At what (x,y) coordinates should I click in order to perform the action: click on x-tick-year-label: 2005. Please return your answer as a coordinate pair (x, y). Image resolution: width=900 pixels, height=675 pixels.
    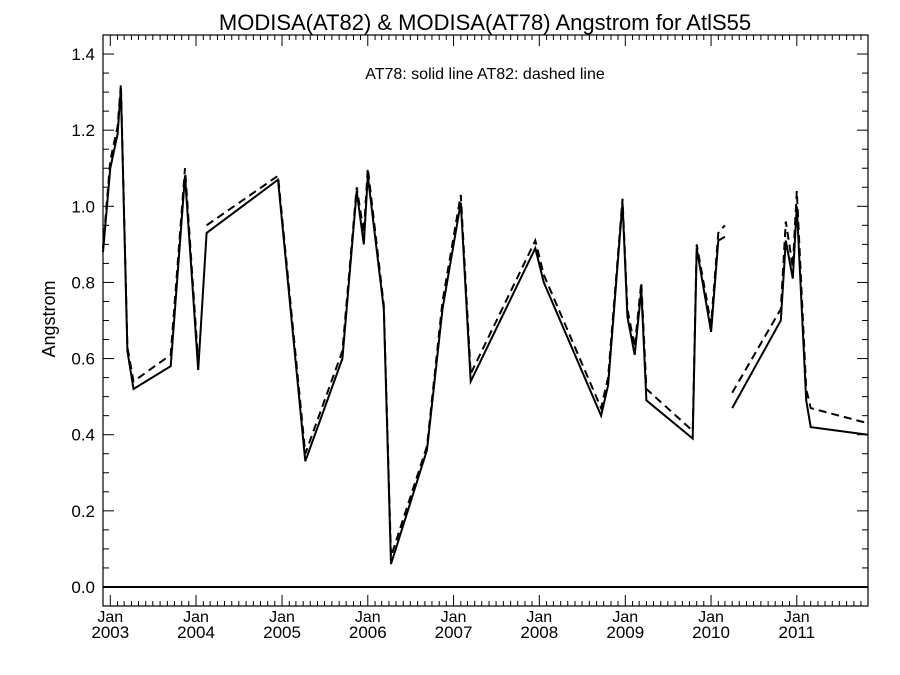
    Looking at the image, I should click on (282, 632).